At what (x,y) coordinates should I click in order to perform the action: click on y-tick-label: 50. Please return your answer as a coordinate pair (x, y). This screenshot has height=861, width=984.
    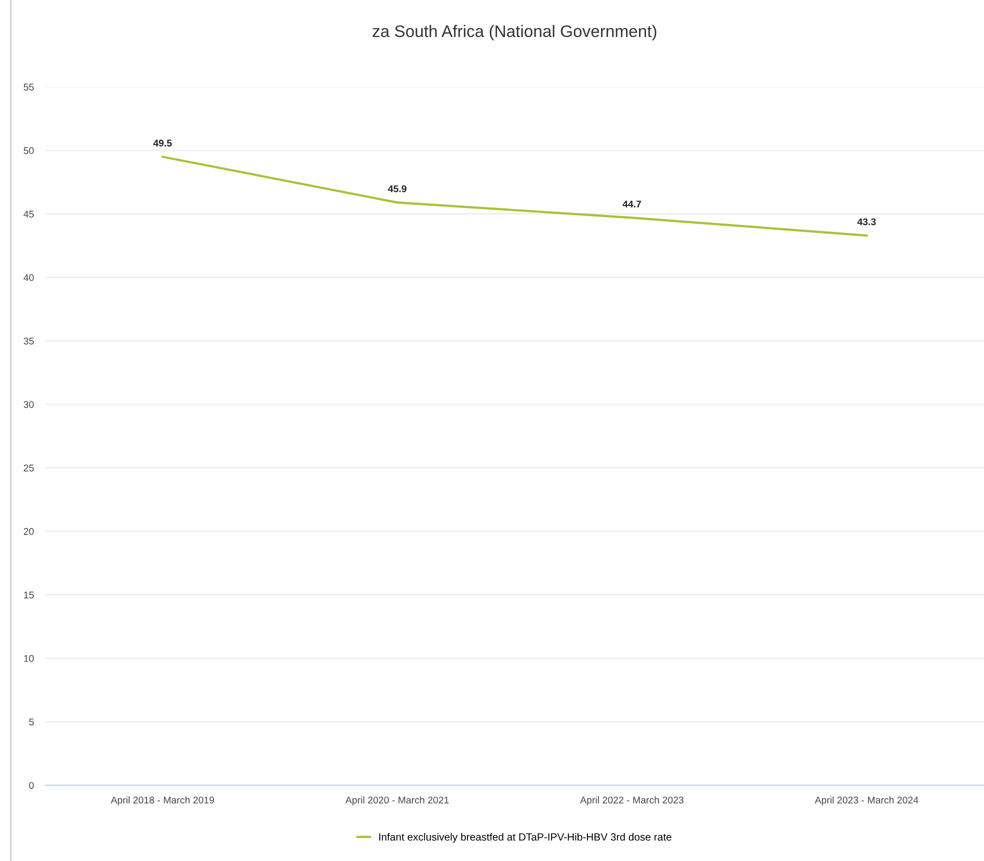
    Looking at the image, I should click on (29, 150).